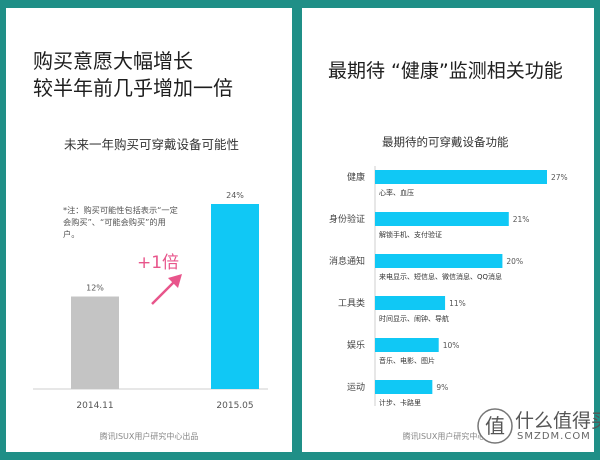 This screenshot has height=460, width=600. Describe the element at coordinates (414, 318) in the screenshot. I see `feature-description: 时间显示、闹钟、导航` at that location.